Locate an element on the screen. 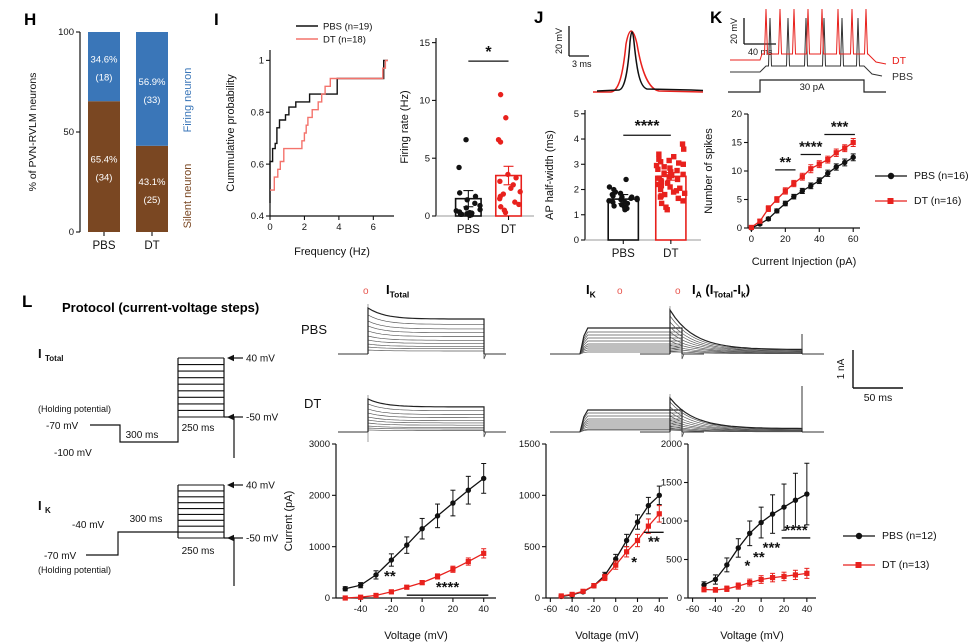  svg-text: 20 mV is located at coordinates (559, 41).